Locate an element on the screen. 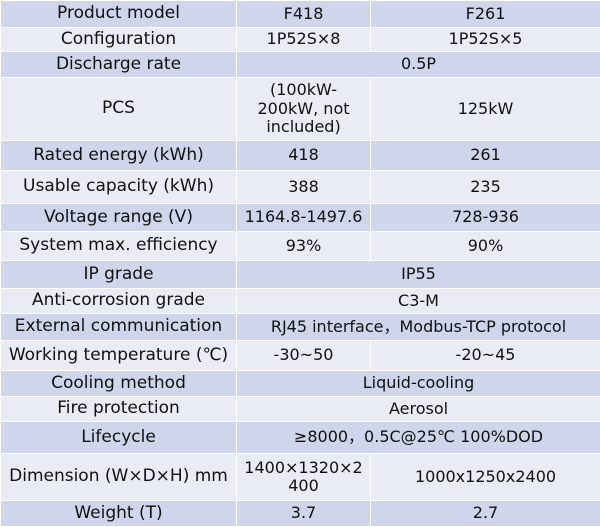  cell-value: Liquid-cooling is located at coordinates (418, 384).